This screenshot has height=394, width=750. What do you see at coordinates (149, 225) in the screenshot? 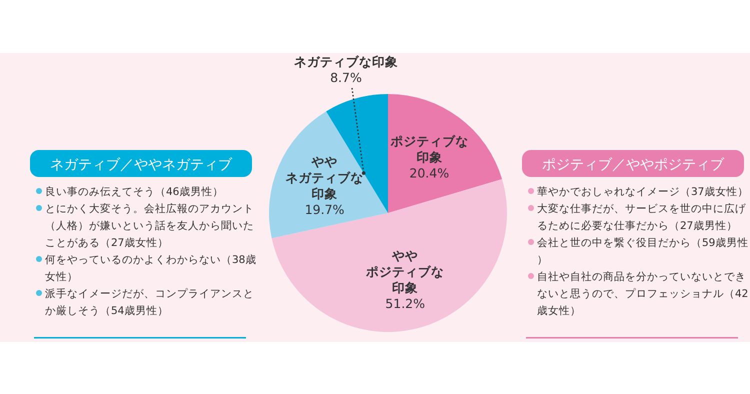
I see `text: とにかく大変そう。会社広報のアカウント（人格）が嫌いという話を友人から聞いたことがある（27歳女性）` at bounding box center [149, 225].